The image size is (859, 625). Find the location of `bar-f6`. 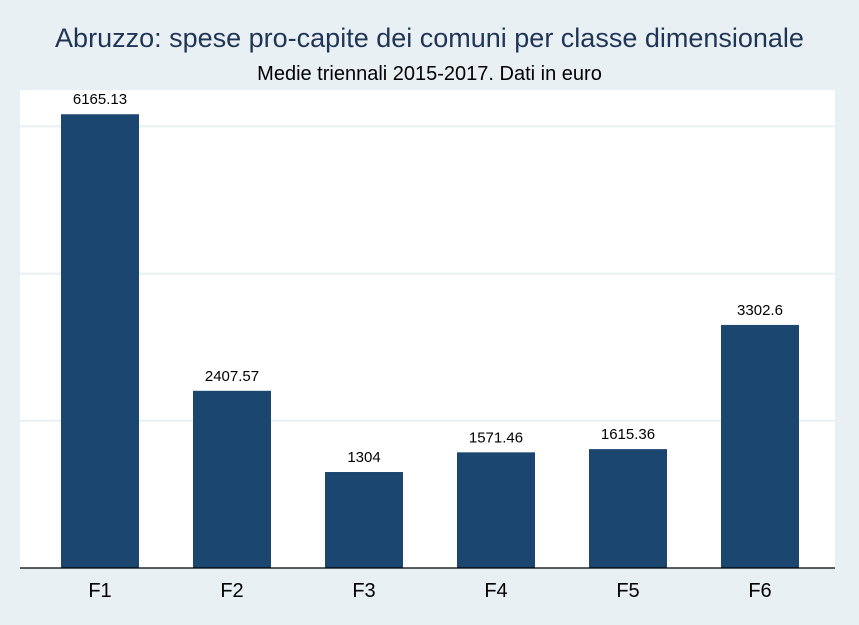

bar-f6 is located at coordinates (760, 446).